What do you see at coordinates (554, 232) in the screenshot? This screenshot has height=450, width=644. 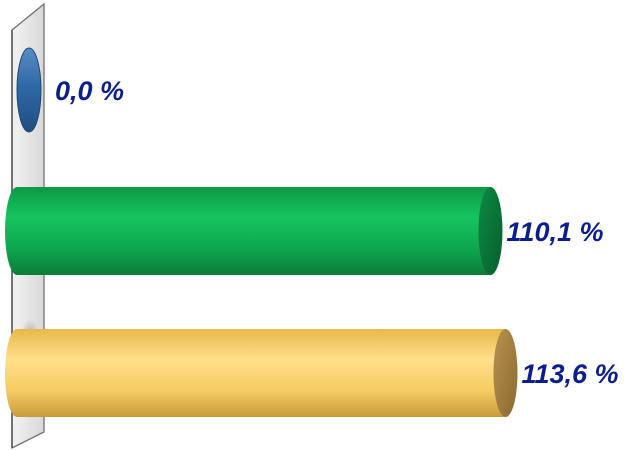 I see `data-label-1: 110,1 %` at bounding box center [554, 232].